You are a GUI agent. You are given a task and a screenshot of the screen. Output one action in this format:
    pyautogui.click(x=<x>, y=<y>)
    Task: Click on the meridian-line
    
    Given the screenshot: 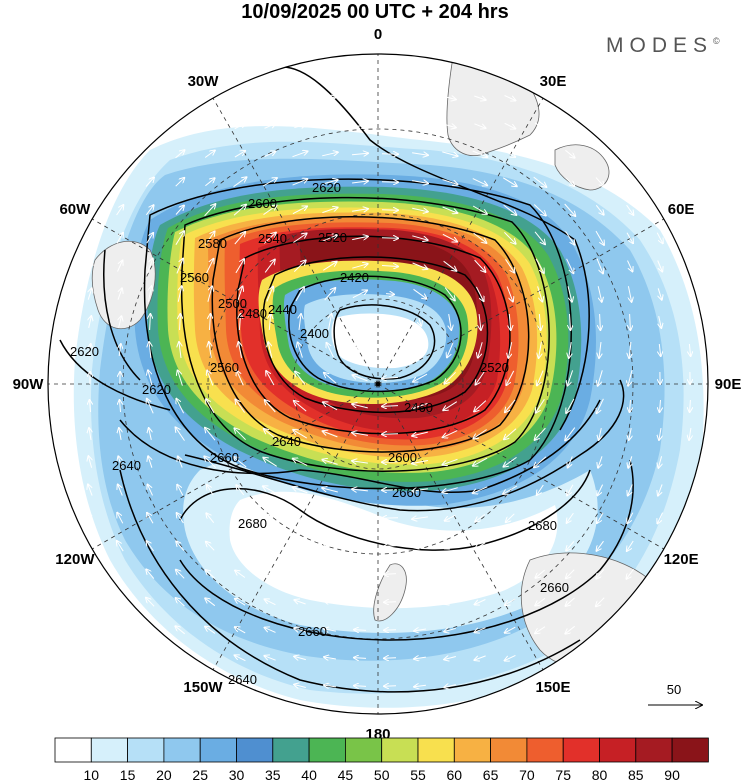 What is the action you would take?
    pyautogui.click(x=235, y=466)
    